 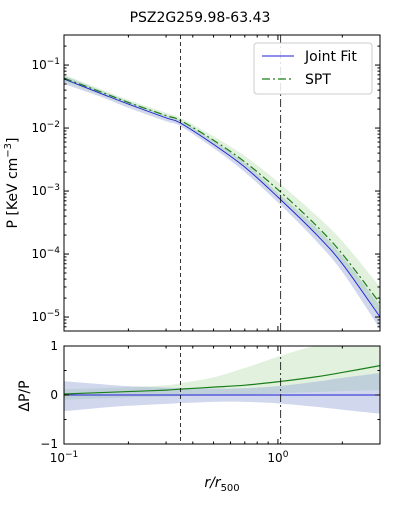 I want to click on top-y-axis-label: P [KeV cm−3], so click(x=12, y=182).